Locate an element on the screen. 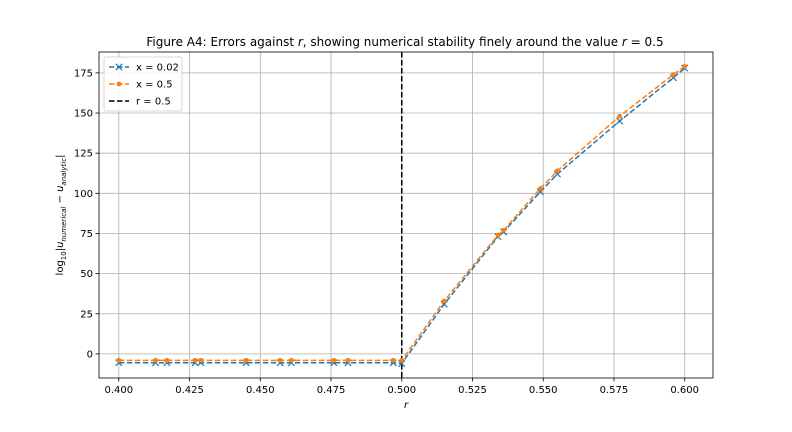 The image size is (792, 432). y-tick-label: 0 is located at coordinates (90, 354).